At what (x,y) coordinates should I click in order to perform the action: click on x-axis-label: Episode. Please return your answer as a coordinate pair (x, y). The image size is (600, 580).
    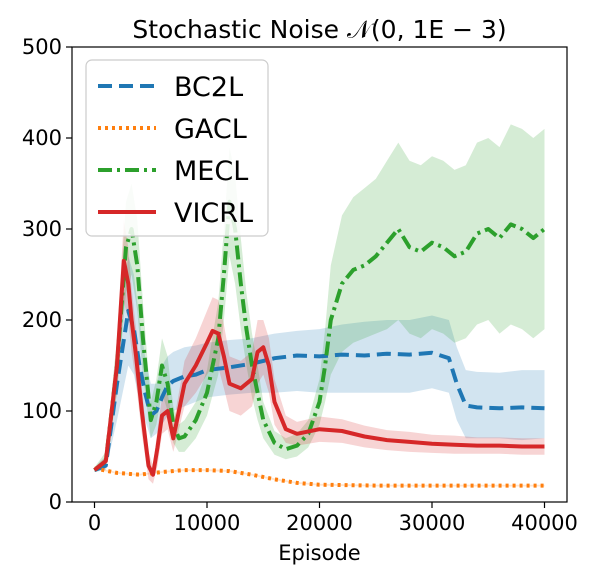
    Looking at the image, I should click on (319, 553).